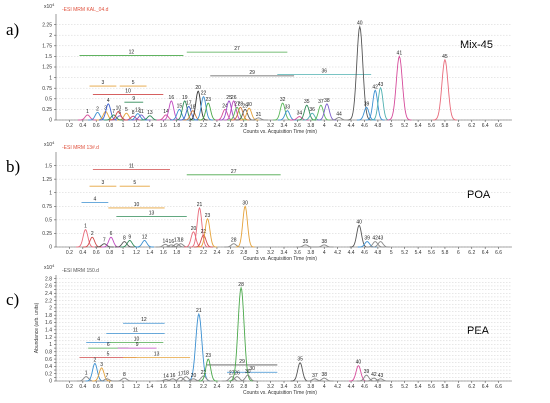 This screenshot has height=403, width=550. What do you see at coordinates (50, 121) in the screenshot?
I see `y-tick-label: 0` at bounding box center [50, 121].